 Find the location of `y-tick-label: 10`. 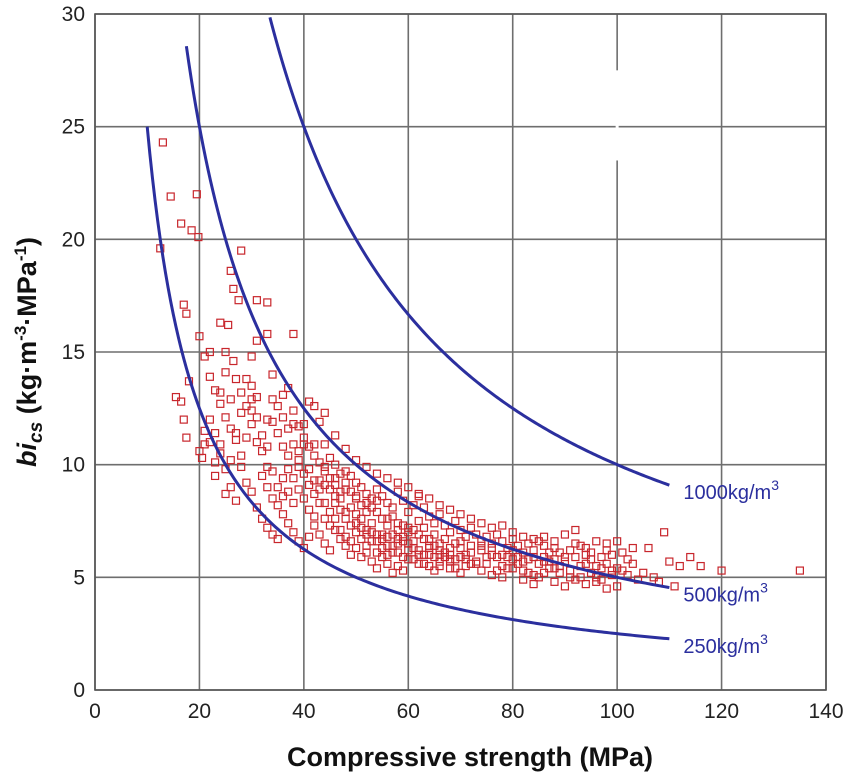

y-tick-label: 10 is located at coordinates (73, 465).